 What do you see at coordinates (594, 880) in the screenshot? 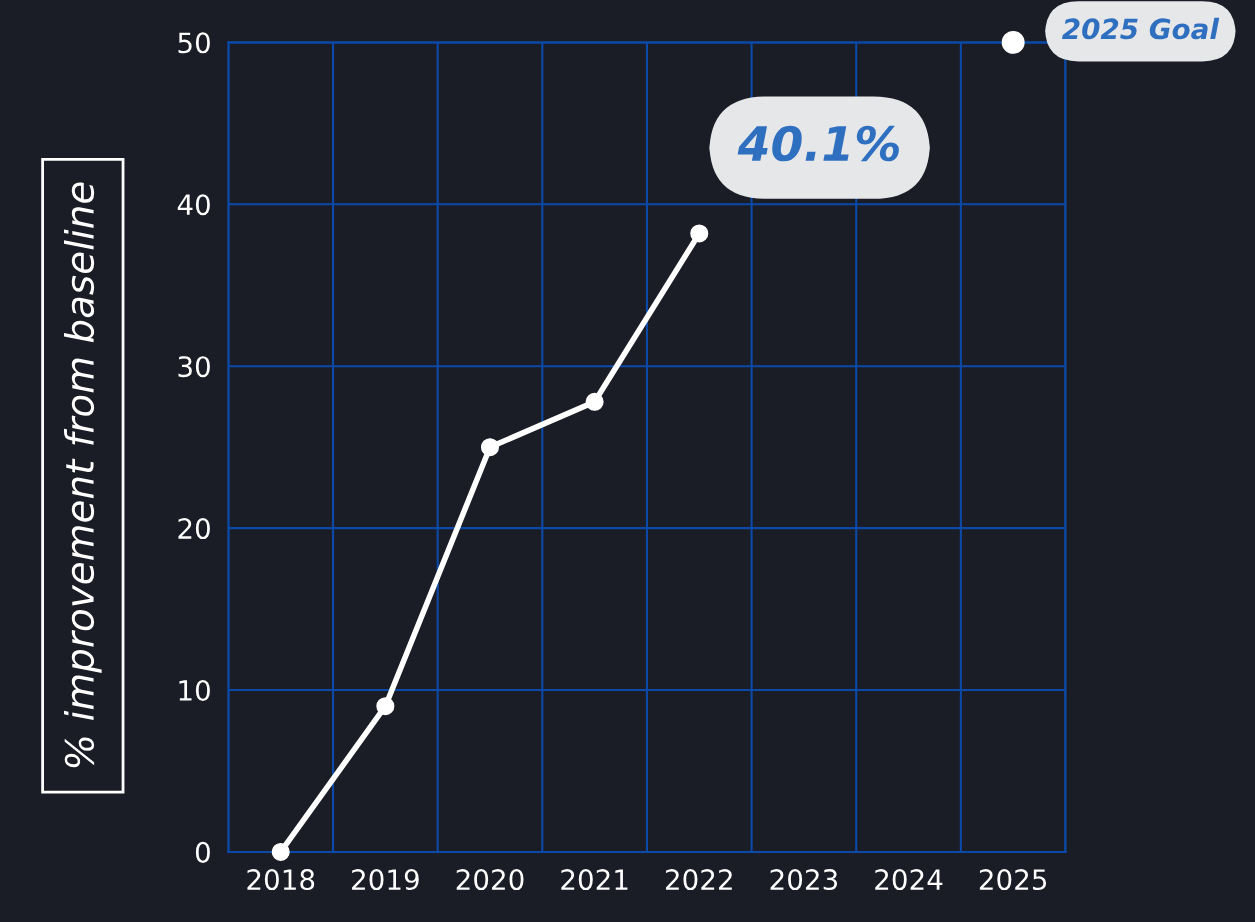
I see `x-tick-label: 2021` at bounding box center [594, 880].